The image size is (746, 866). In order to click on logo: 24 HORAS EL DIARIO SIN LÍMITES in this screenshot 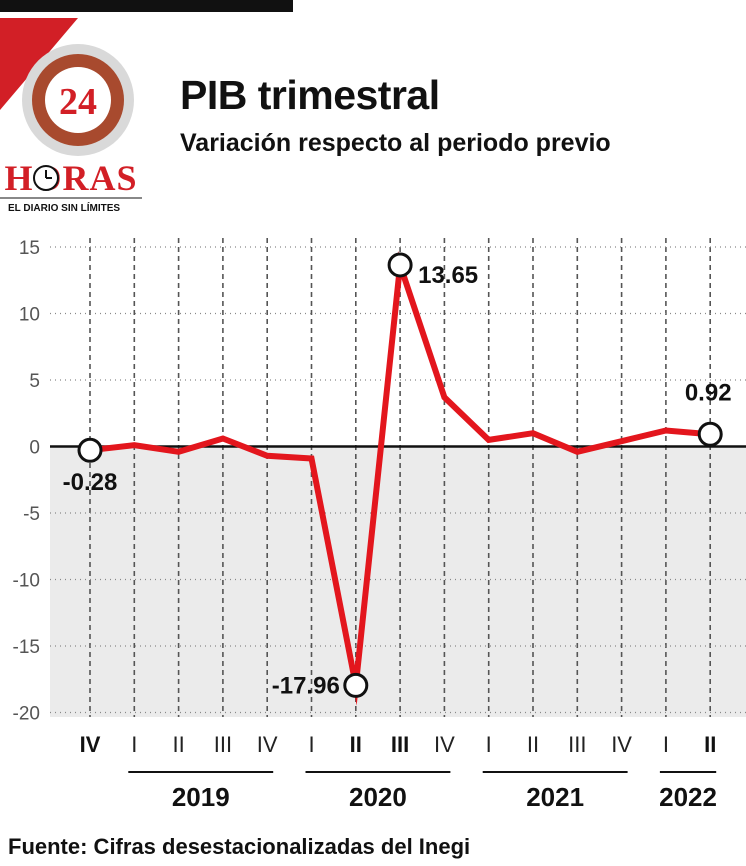, I will do `click(71, 116)`.